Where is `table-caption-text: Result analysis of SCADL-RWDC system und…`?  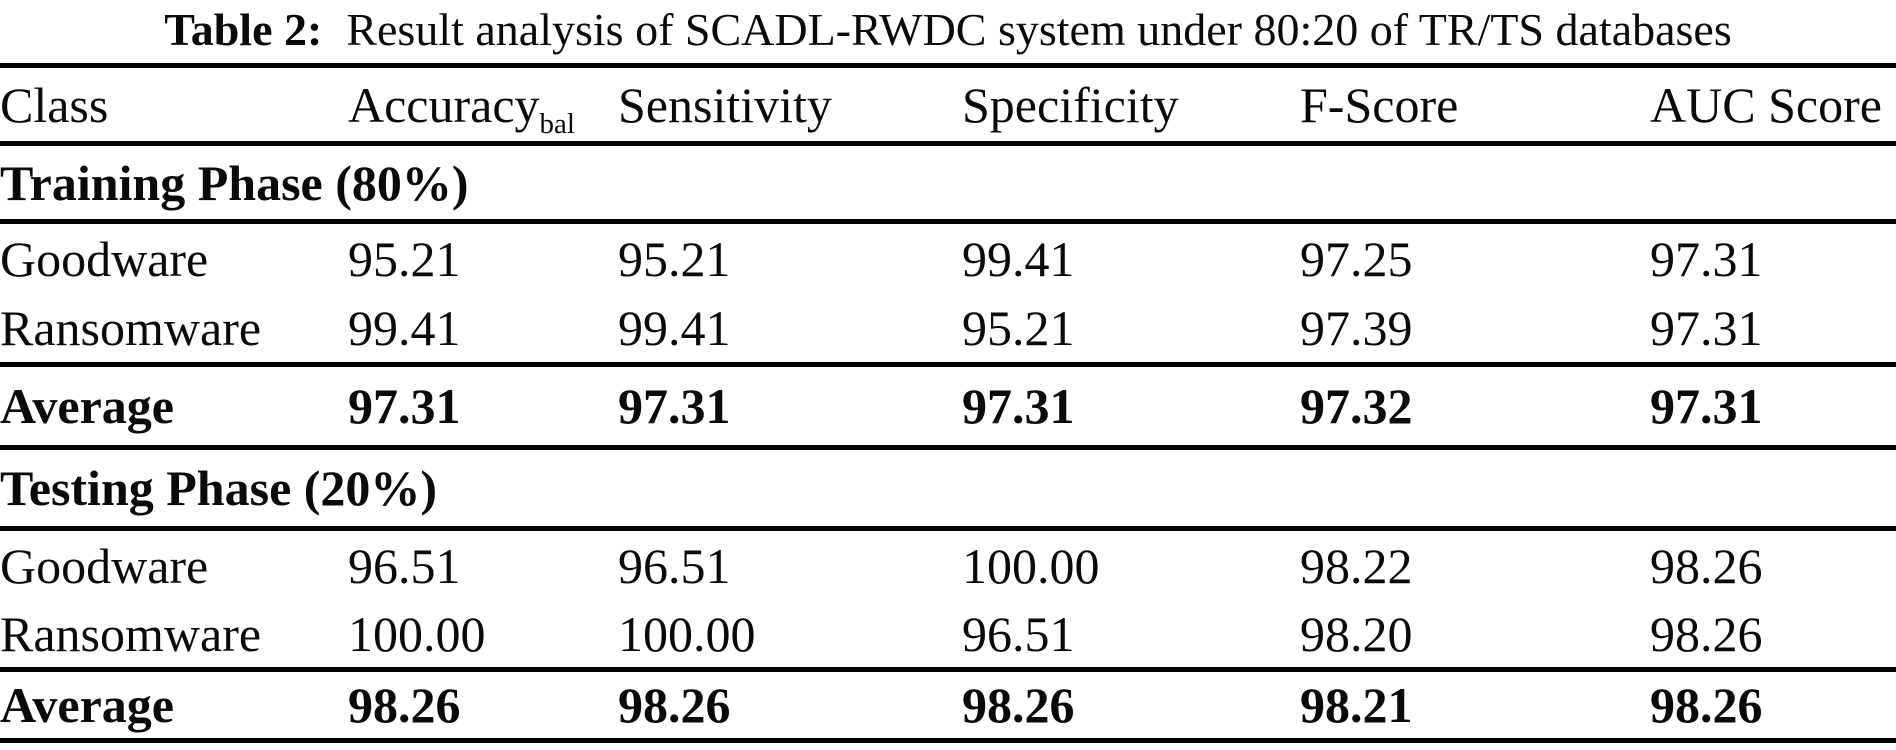 table-caption-text: Result analysis of SCADL-RWDC system und… is located at coordinates (1039, 29).